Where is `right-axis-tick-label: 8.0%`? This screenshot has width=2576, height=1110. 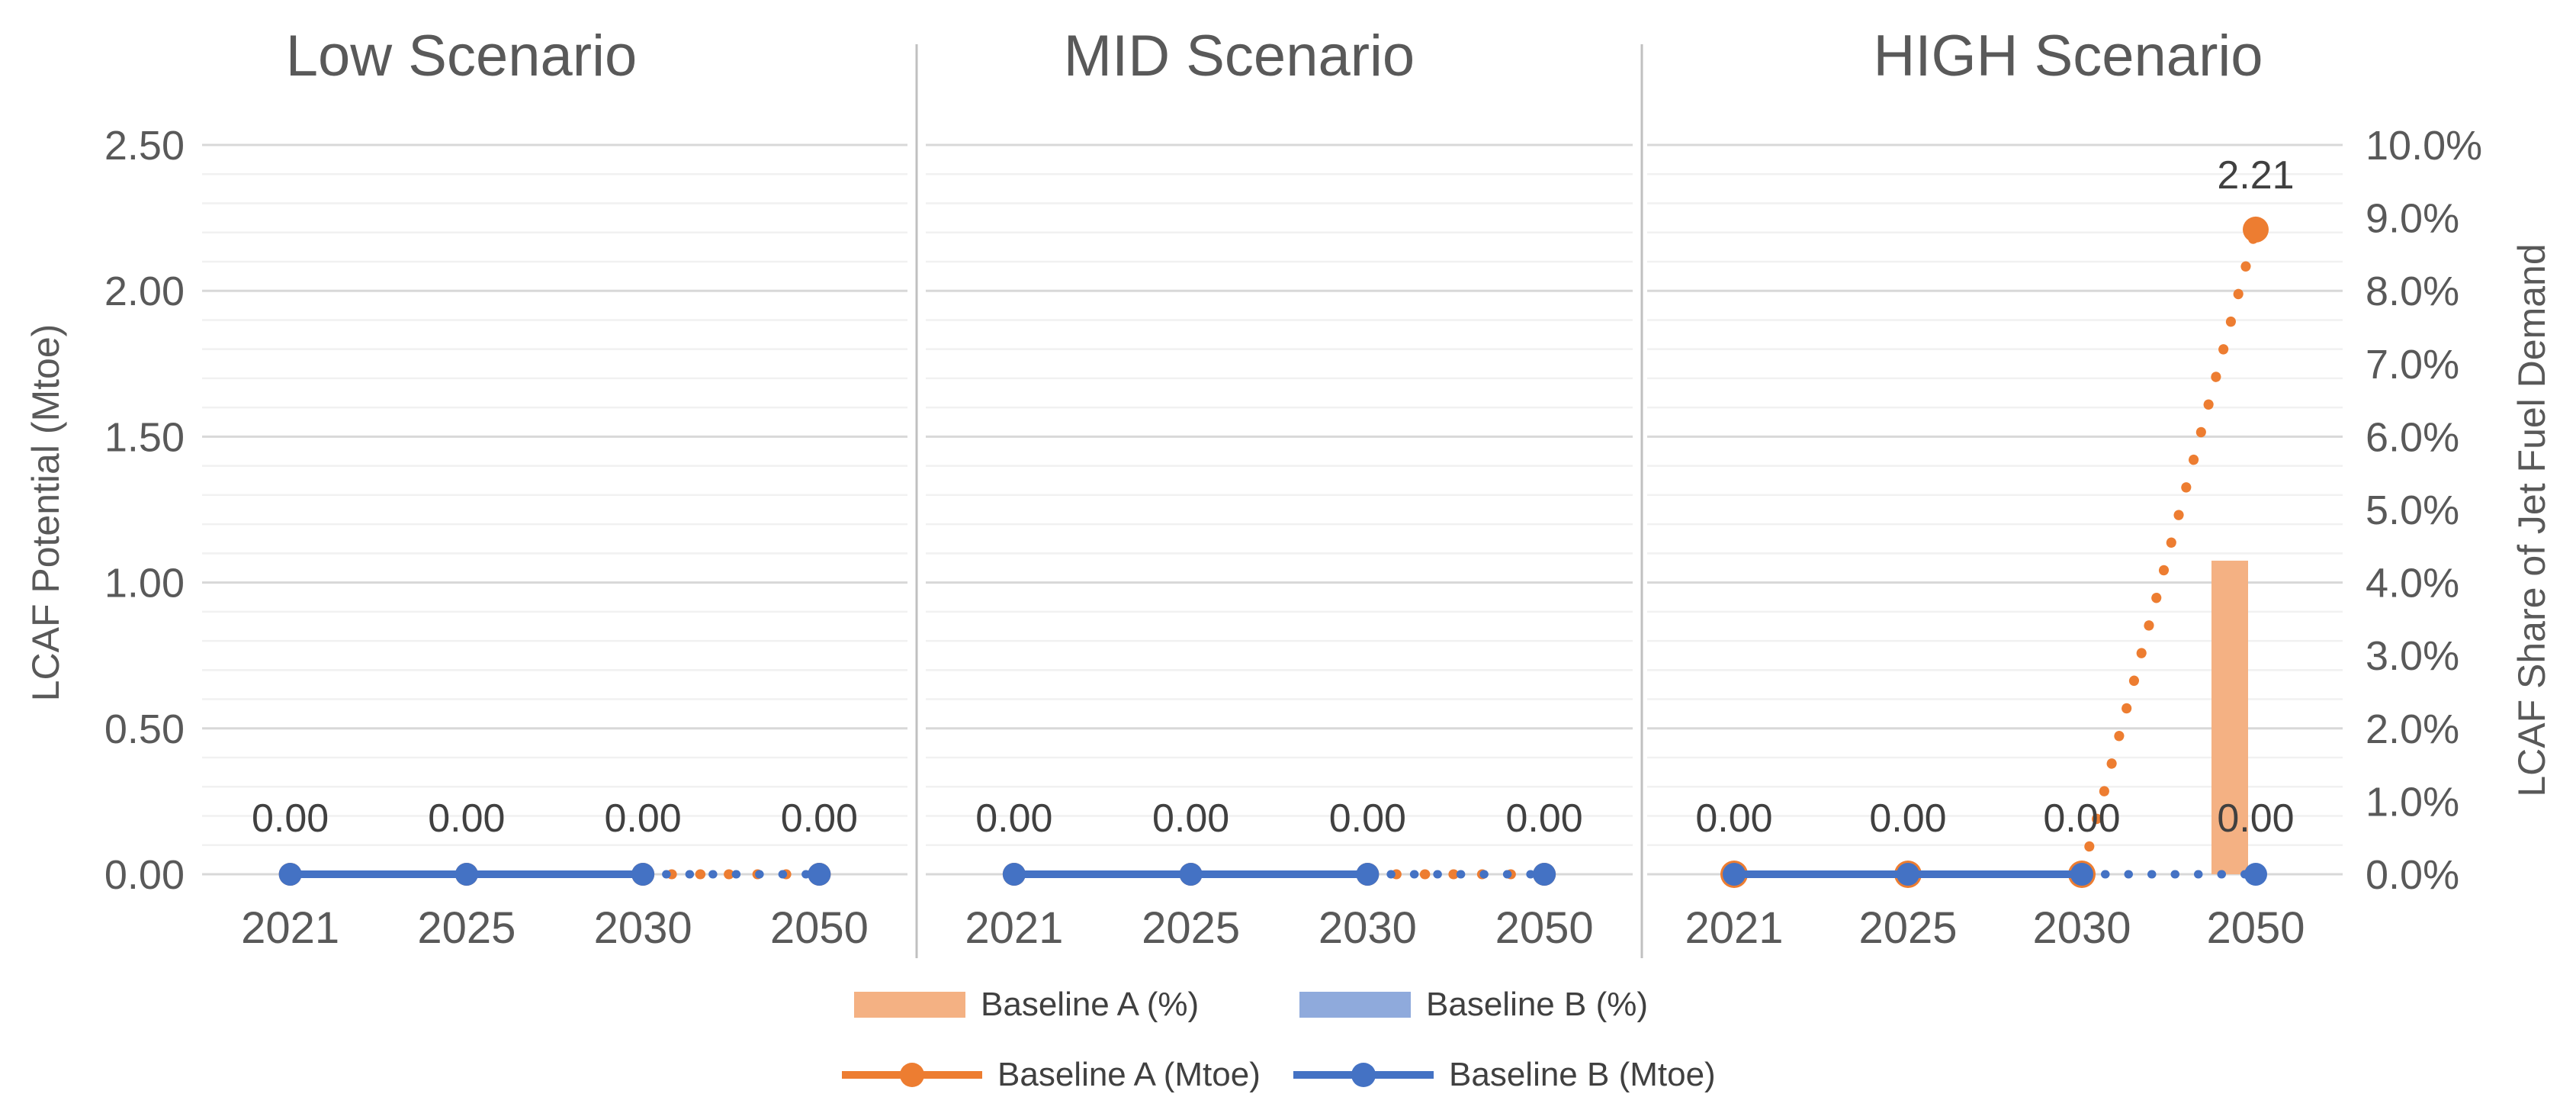
right-axis-tick-label: 8.0% is located at coordinates (2412, 291).